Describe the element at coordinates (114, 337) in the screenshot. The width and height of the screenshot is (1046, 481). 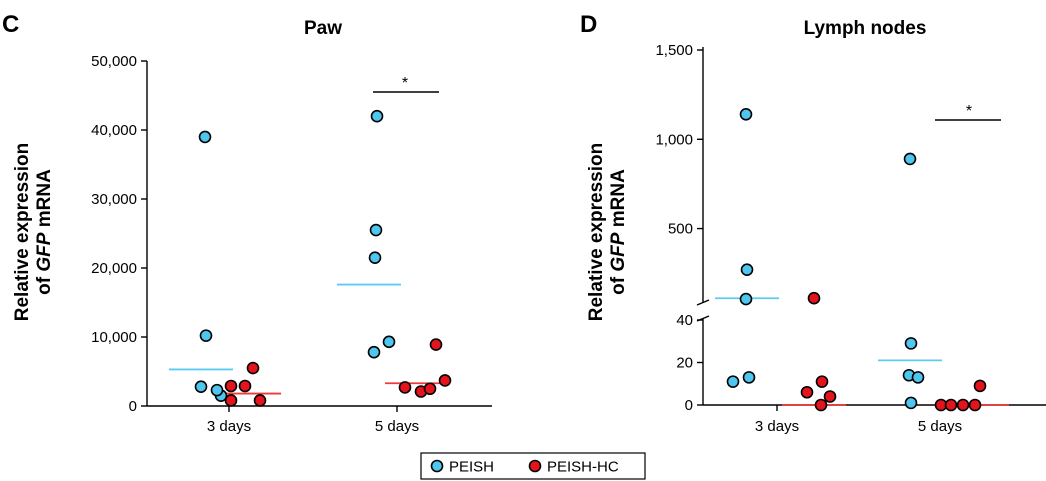
I see `panel-c-ytick-label: 10,000` at that location.